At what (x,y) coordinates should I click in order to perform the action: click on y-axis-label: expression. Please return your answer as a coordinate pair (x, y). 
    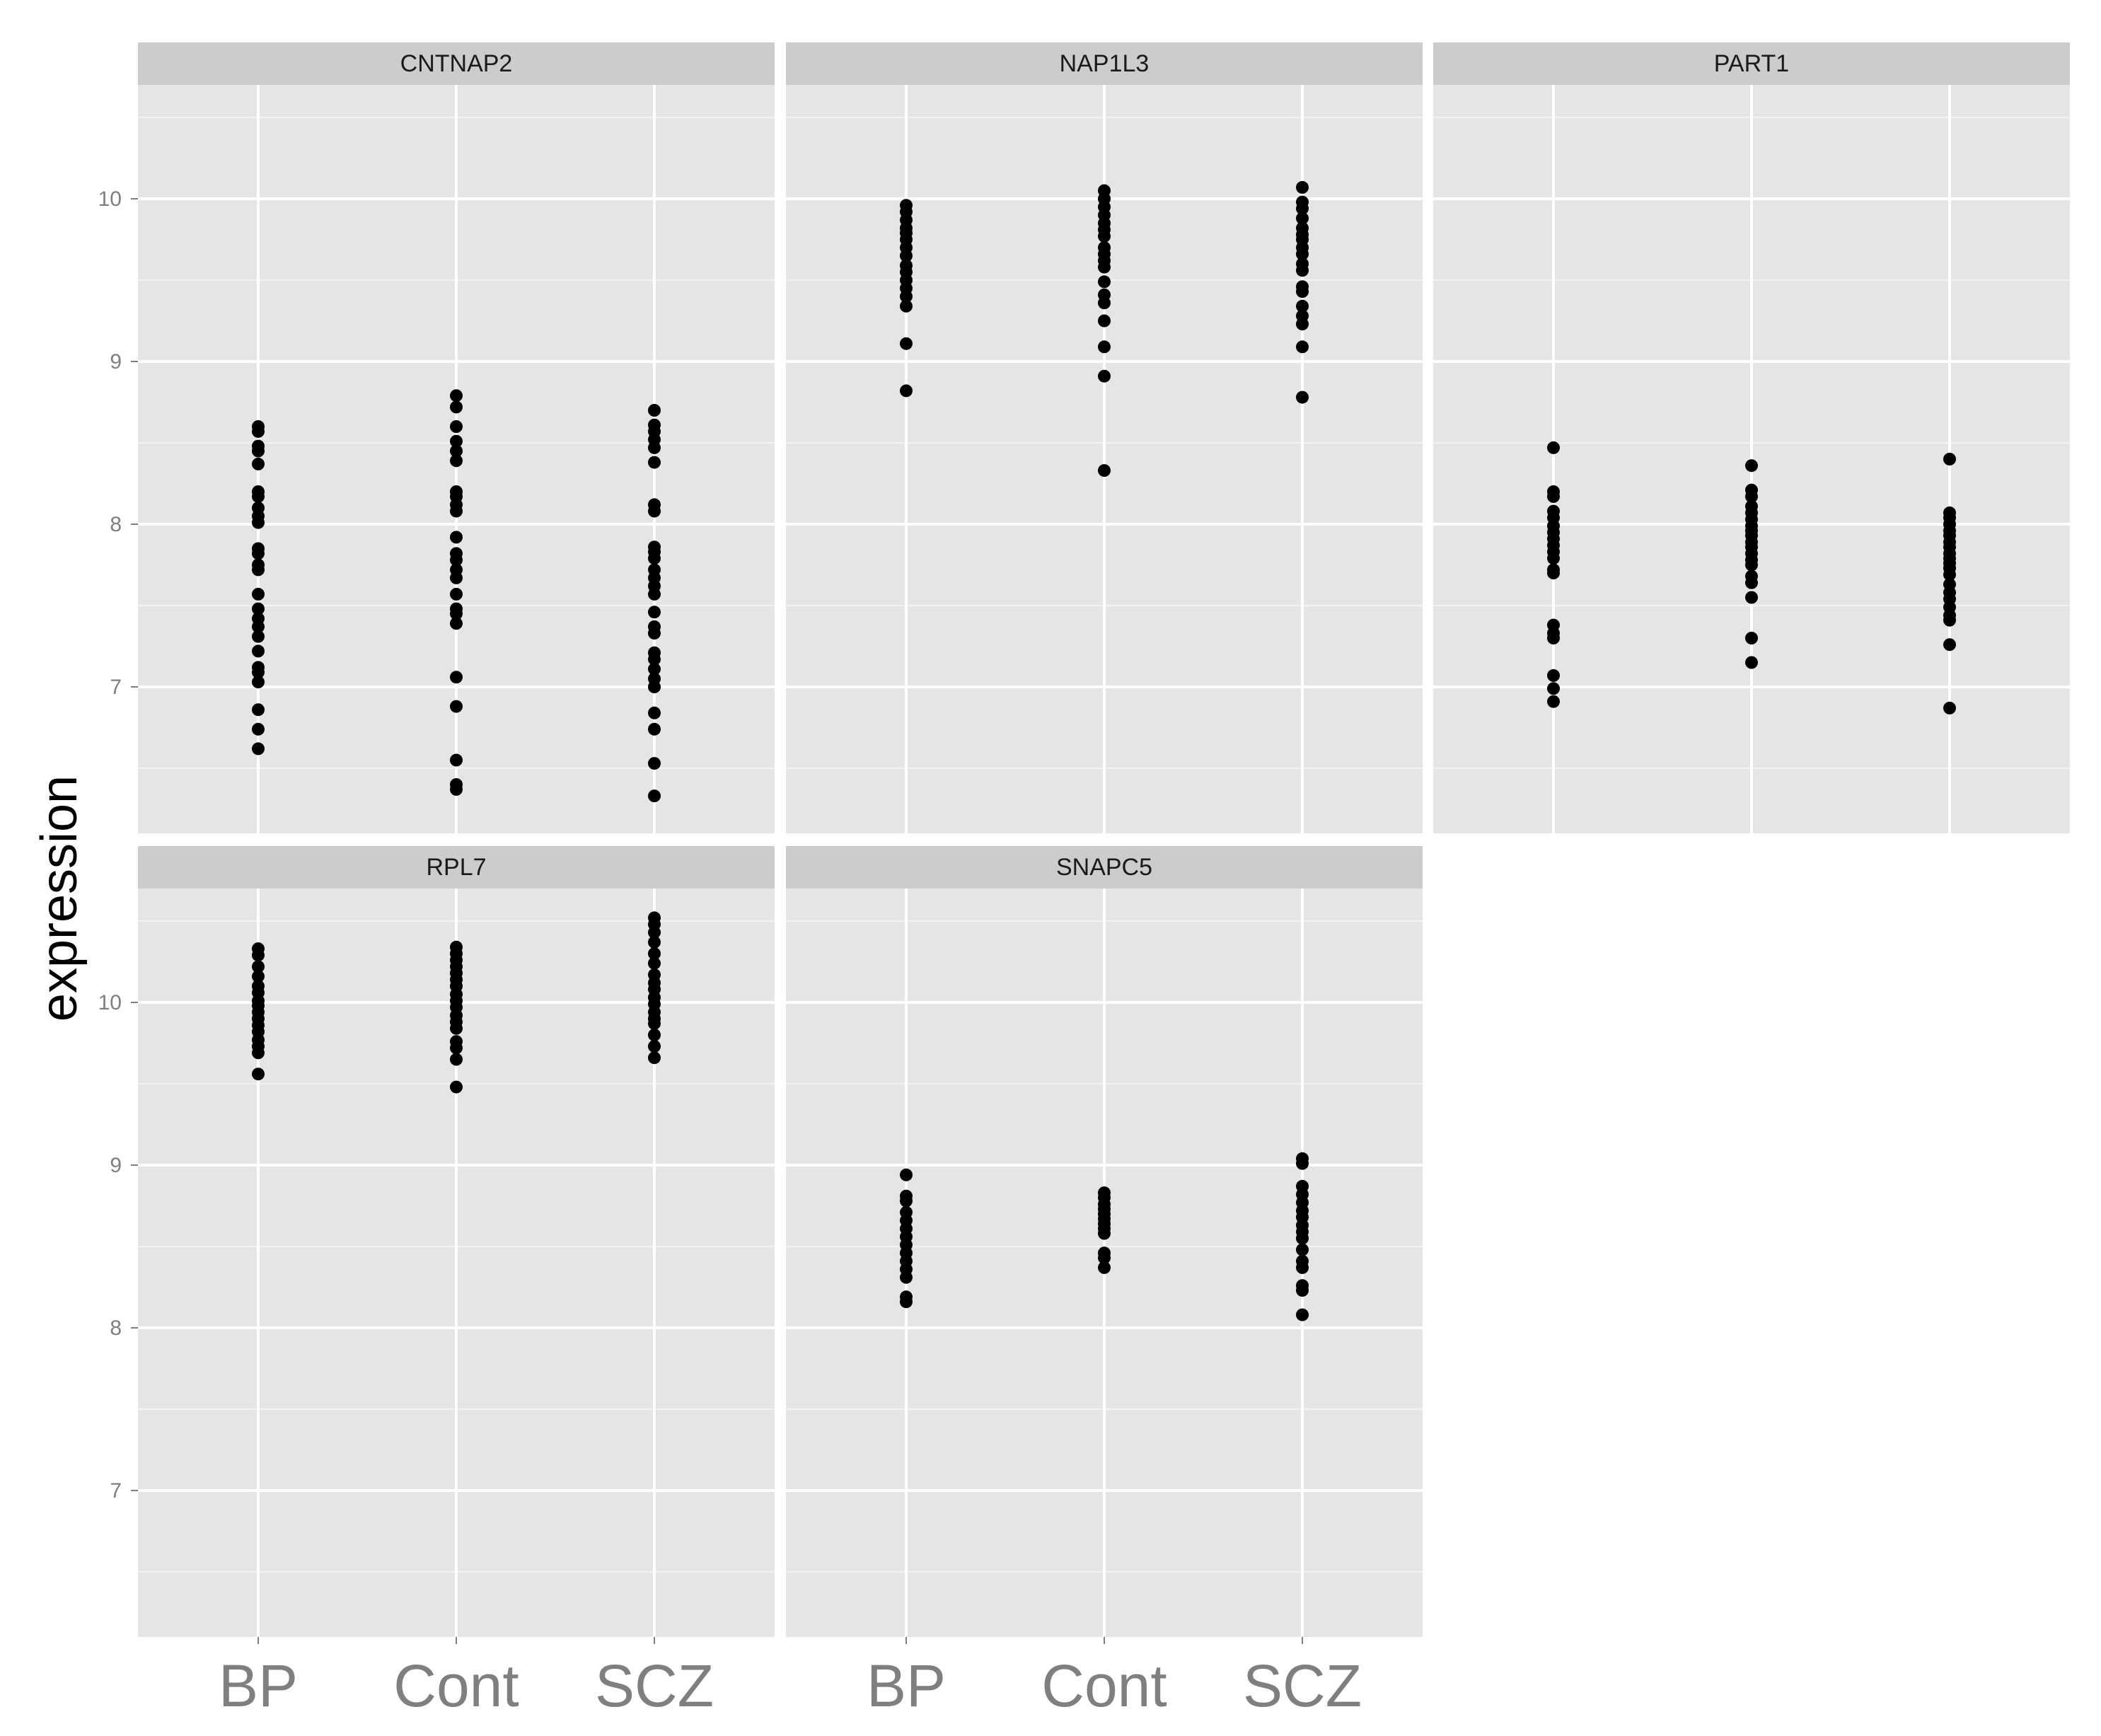
    Looking at the image, I should click on (59, 899).